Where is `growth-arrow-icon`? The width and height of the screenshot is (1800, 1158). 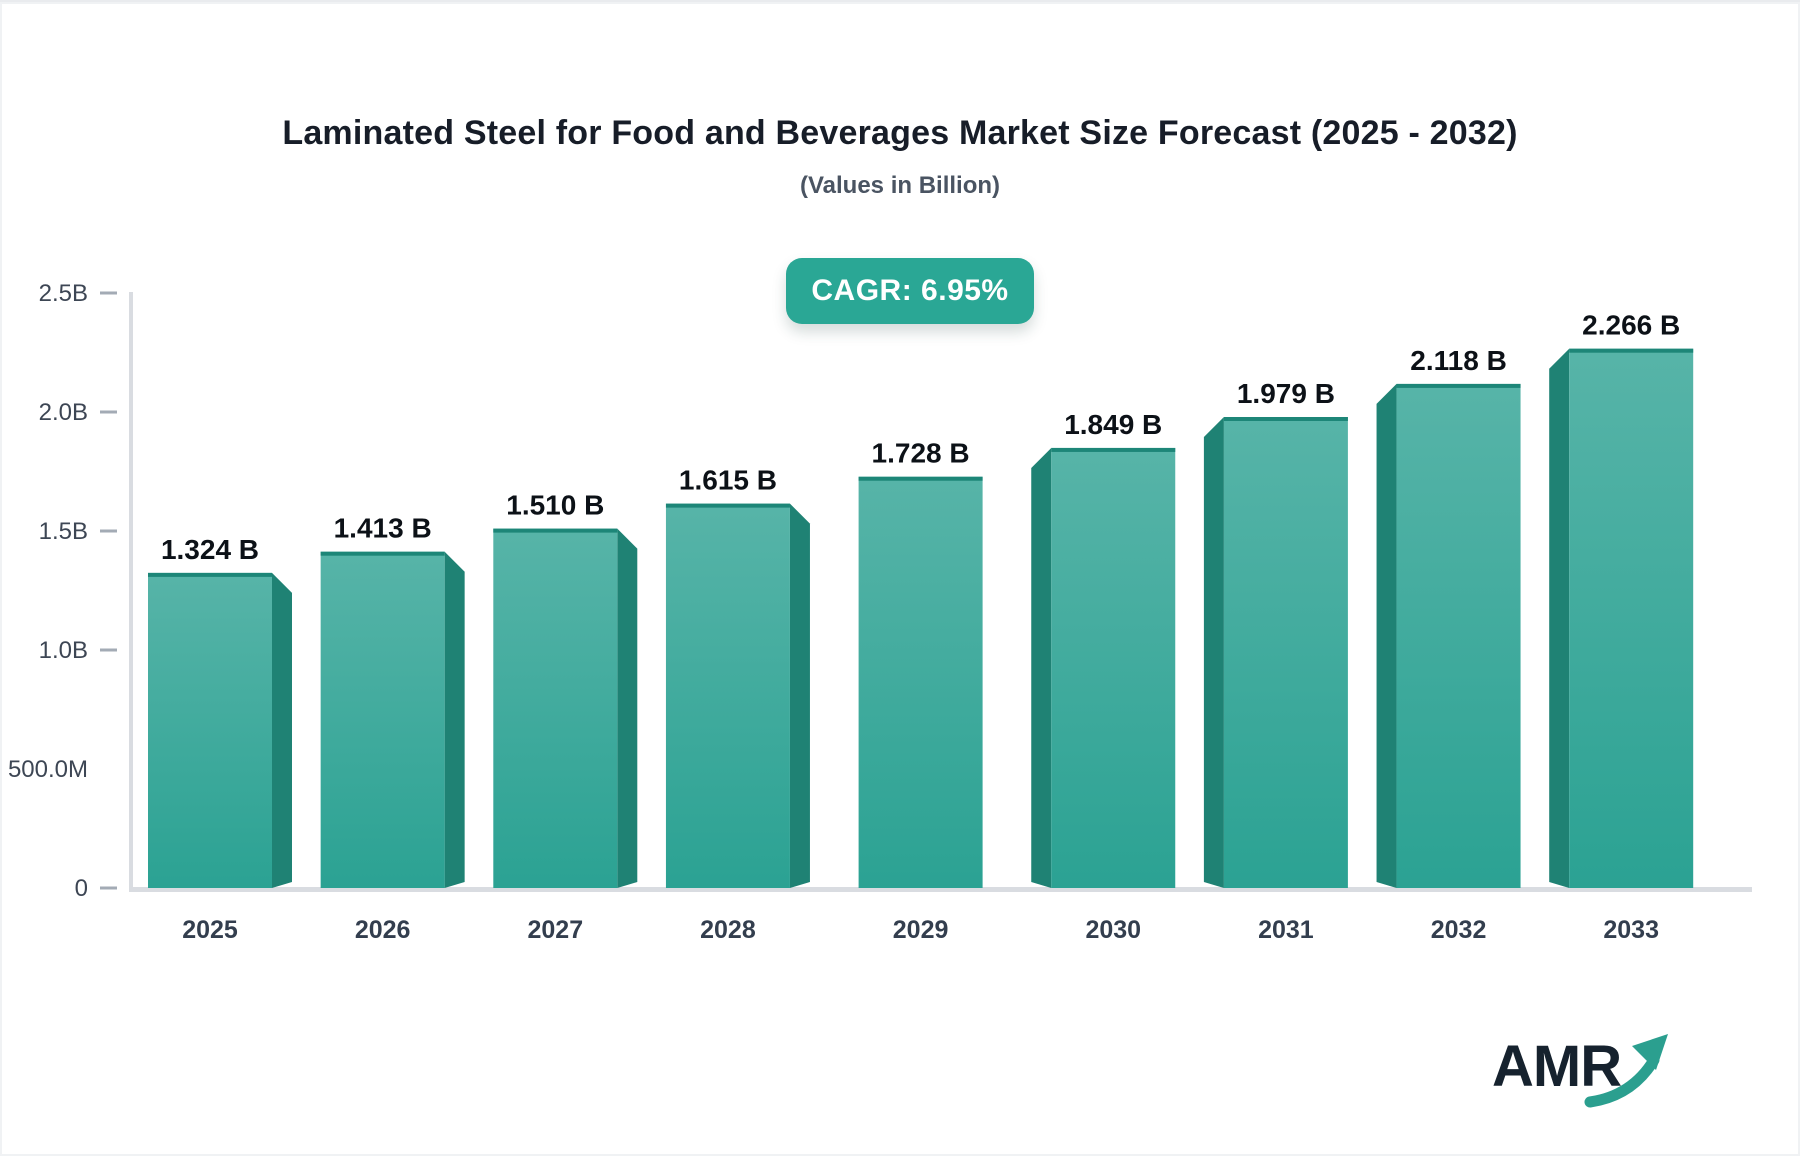 growth-arrow-icon is located at coordinates (1626, 1071).